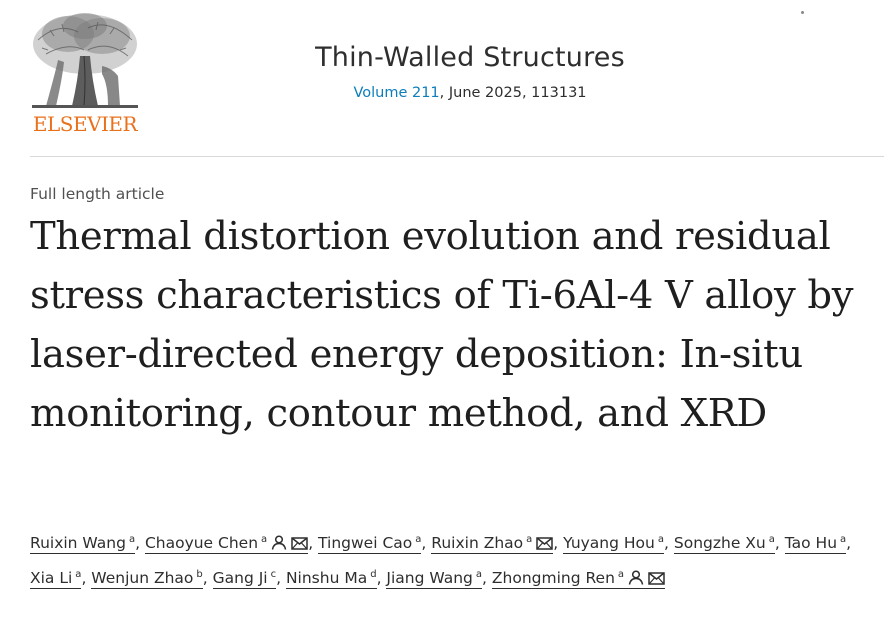 The height and width of the screenshot is (640, 896). I want to click on author-name: Tao Hu, so click(811, 543).